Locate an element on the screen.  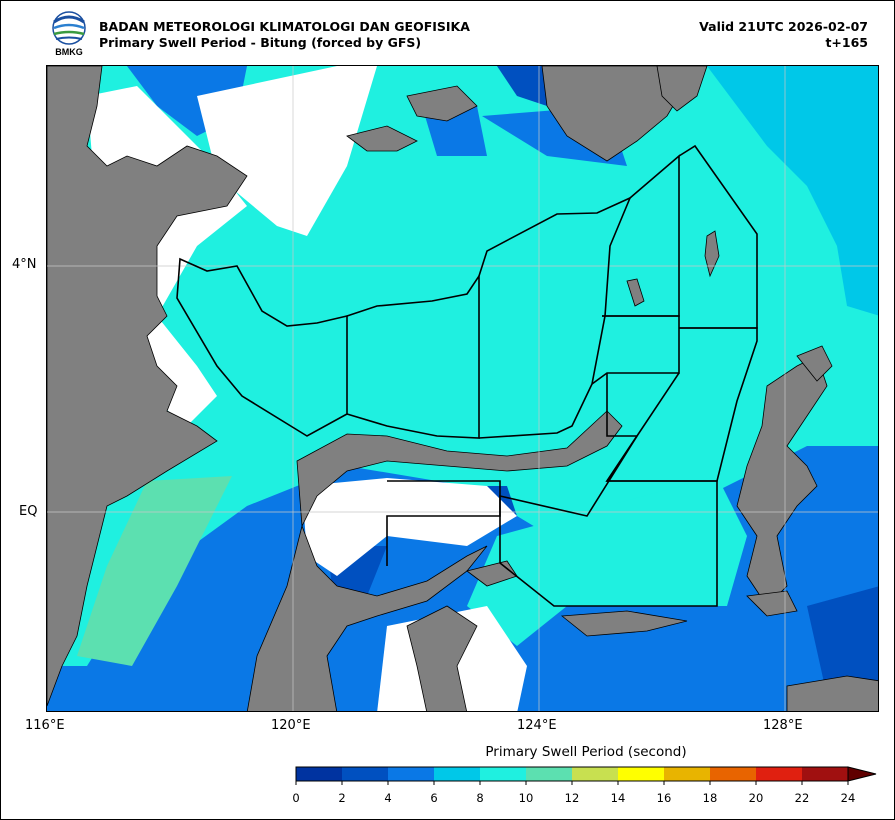
colorbar-label: 4 is located at coordinates (388, 798).